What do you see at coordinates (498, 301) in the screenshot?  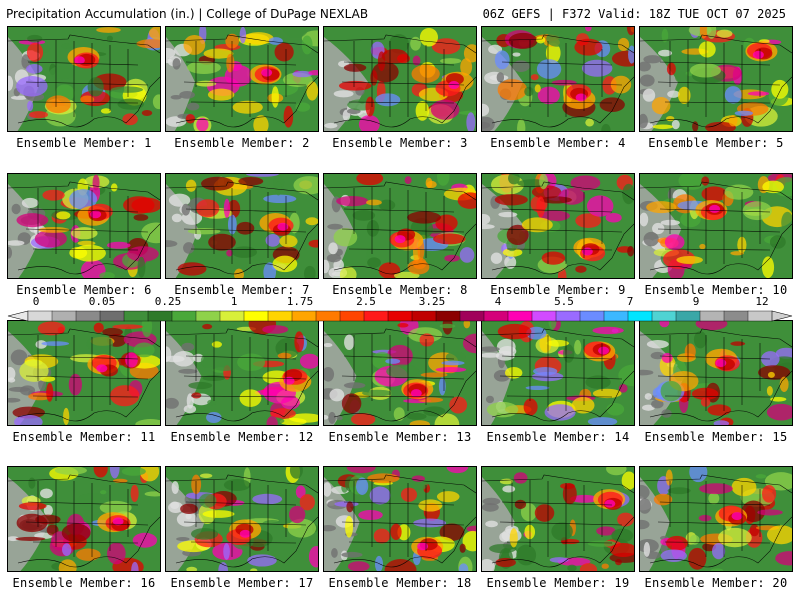 I see `colorbar-tick-label: 4` at bounding box center [498, 301].